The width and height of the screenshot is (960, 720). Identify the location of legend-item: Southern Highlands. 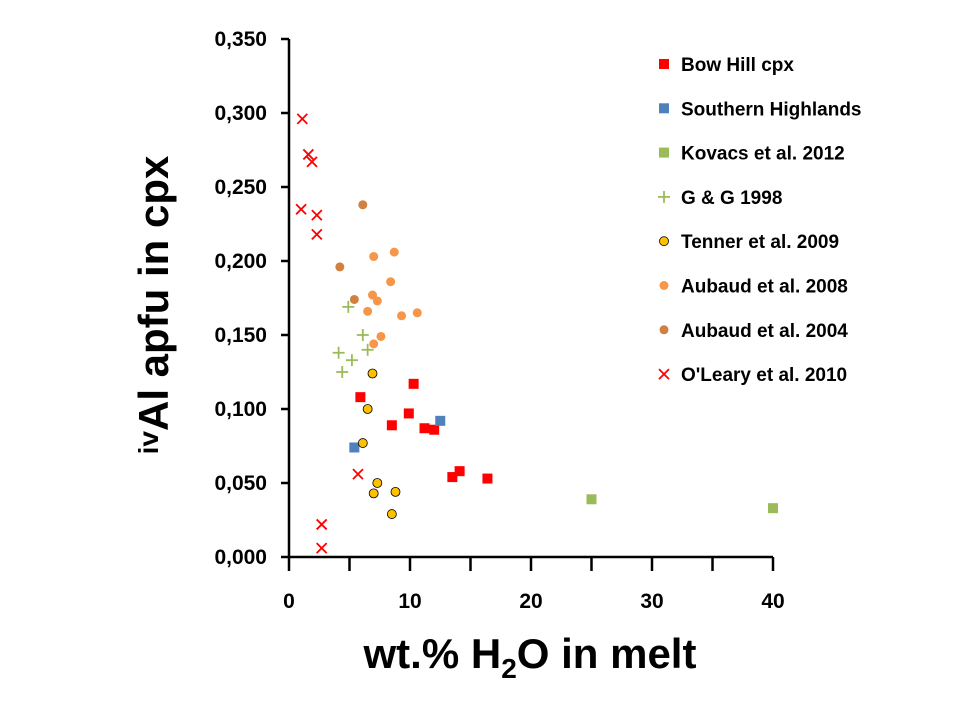
(760, 109).